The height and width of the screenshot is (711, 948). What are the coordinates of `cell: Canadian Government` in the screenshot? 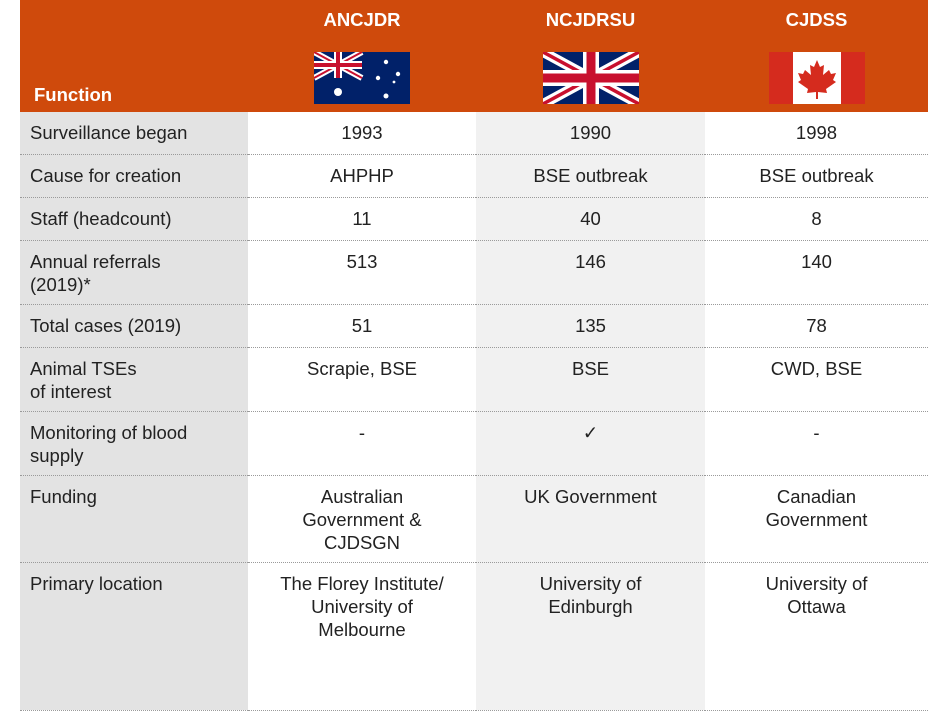 It's located at (816, 519).